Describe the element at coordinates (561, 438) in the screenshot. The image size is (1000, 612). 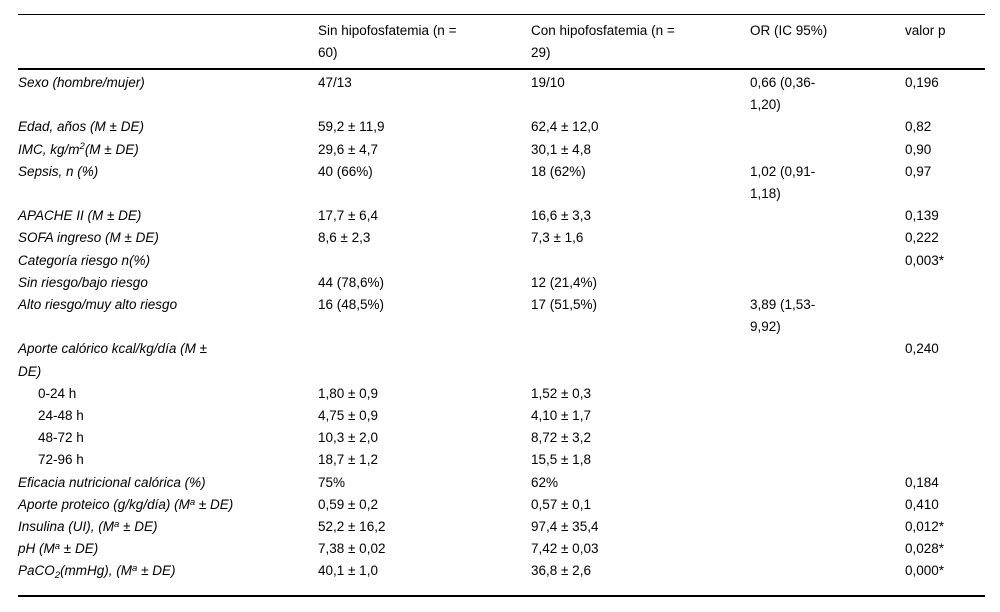
I see `cell-con-hipofosfatemia: 8,72 ± 3,2` at that location.